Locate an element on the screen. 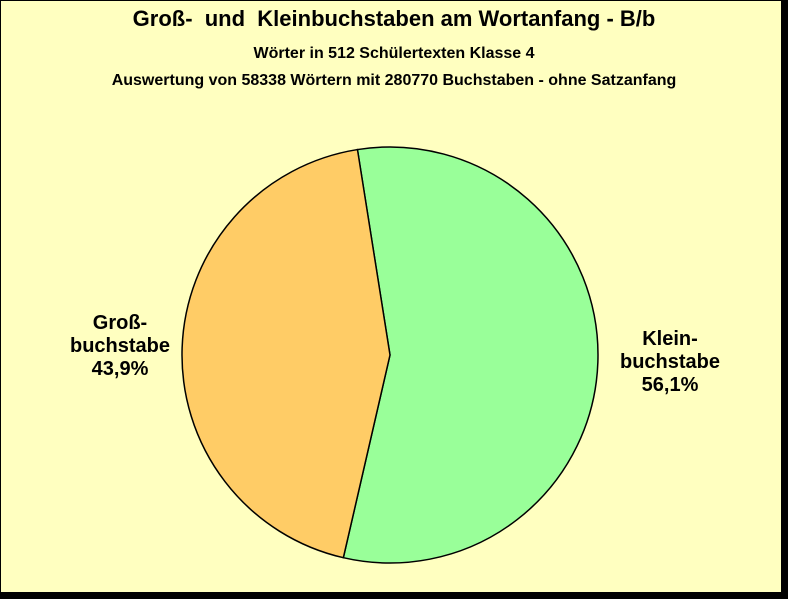 The image size is (788, 599). chart-subtitle: Wörter in 512 Schülertexten Klasse 4 is located at coordinates (394, 53).